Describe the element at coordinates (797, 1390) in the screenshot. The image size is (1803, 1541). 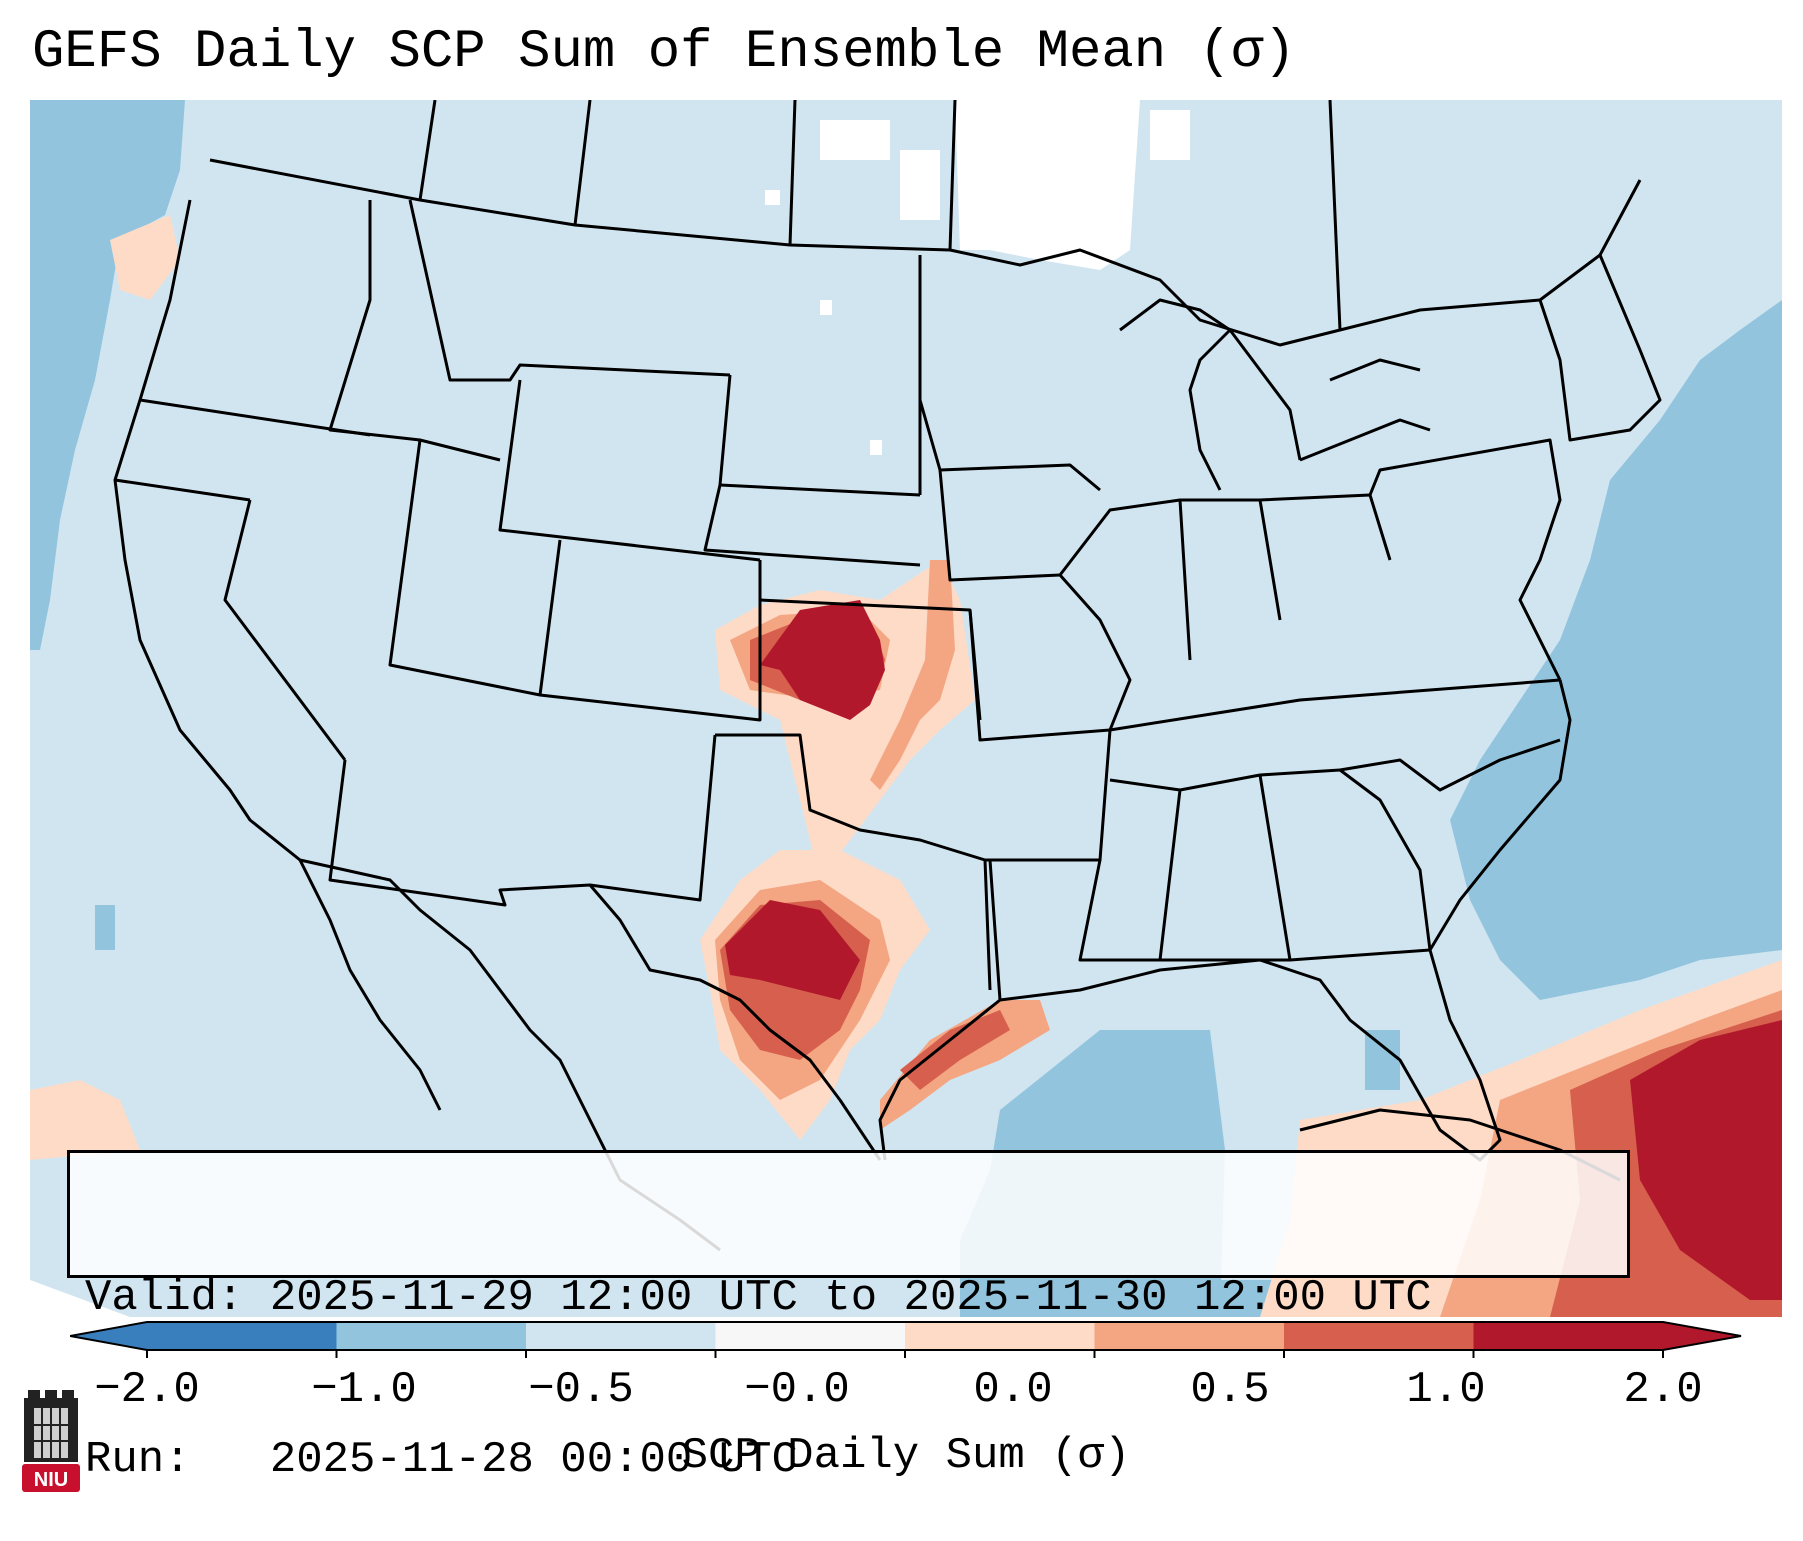
I see `tick-label: −0.0` at that location.